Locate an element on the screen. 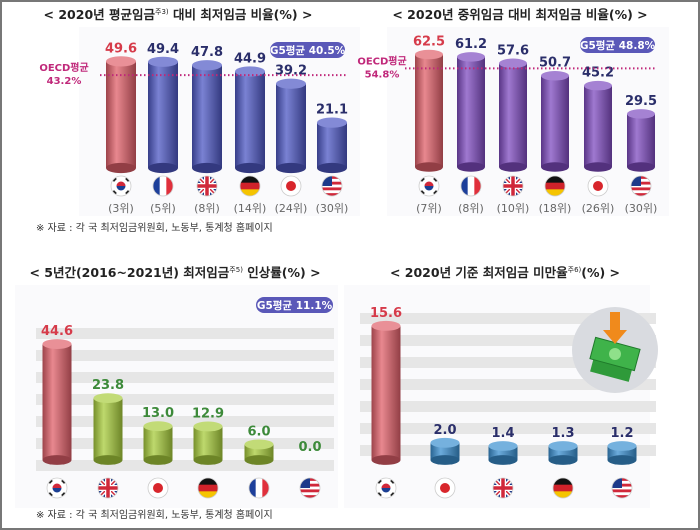 The height and width of the screenshot is (530, 700). bar-france is located at coordinates (471, 112).